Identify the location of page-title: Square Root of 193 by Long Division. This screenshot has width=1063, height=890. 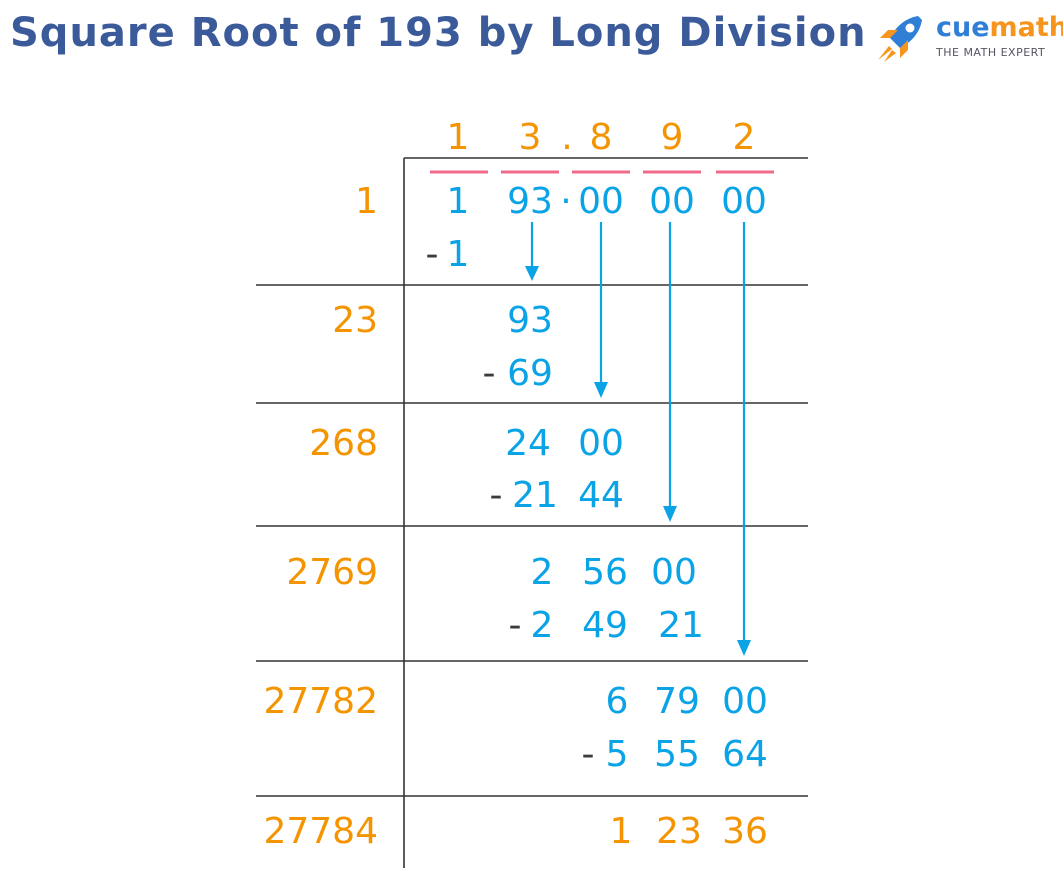
(438, 33).